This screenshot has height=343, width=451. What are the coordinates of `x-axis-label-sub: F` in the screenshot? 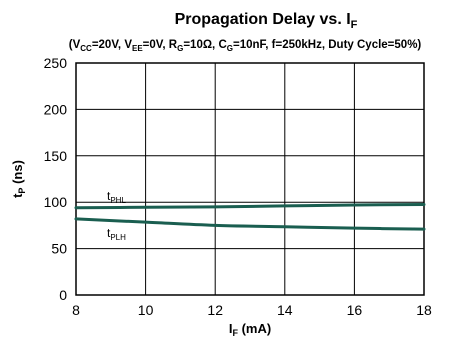 It's located at (235, 333).